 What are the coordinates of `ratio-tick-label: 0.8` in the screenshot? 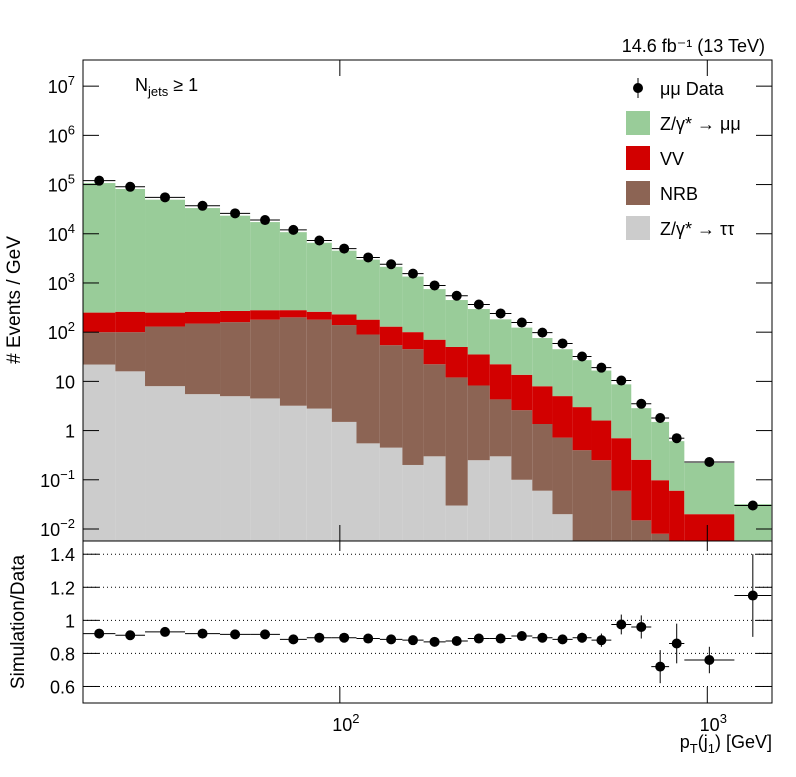 It's located at (62, 654).